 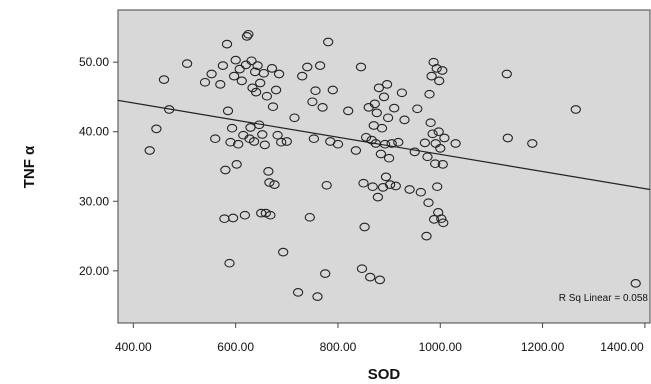 I want to click on y-tick-label: 20.00, so click(x=94, y=271).